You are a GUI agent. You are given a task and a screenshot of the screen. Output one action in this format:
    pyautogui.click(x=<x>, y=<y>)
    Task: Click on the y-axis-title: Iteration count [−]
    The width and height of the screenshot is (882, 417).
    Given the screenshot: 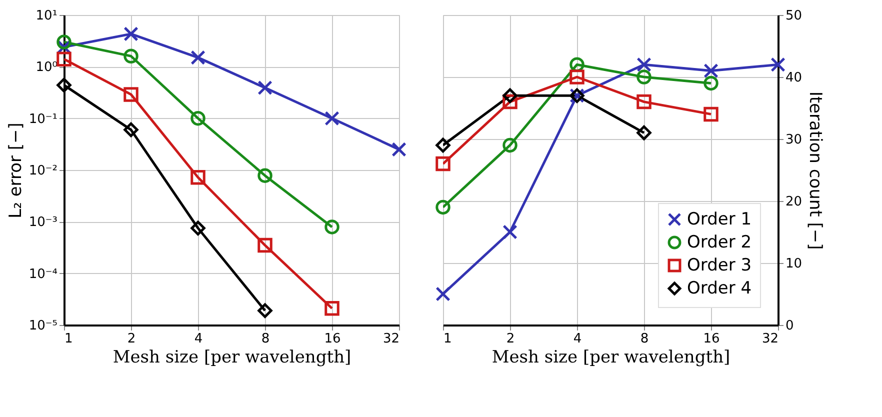 What is the action you would take?
    pyautogui.click(x=815, y=170)
    